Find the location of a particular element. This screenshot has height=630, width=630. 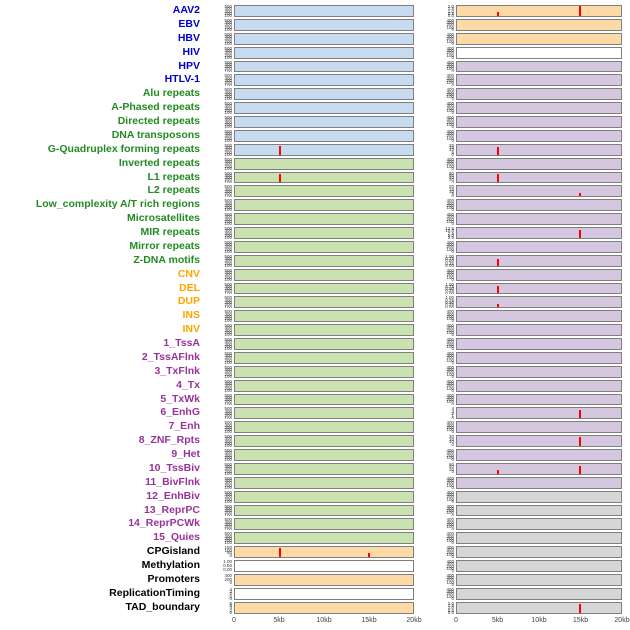

y-tick-label: 0.00 is located at coordinates (227, 569).